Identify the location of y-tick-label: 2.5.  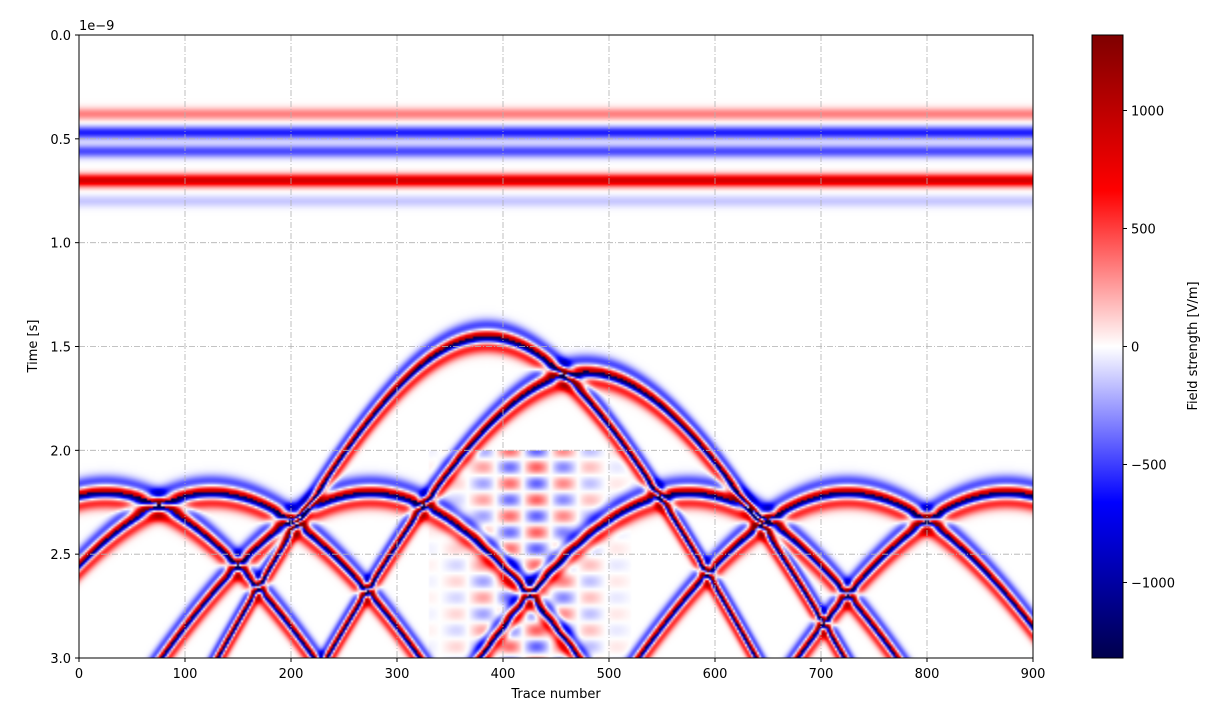
(60, 555).